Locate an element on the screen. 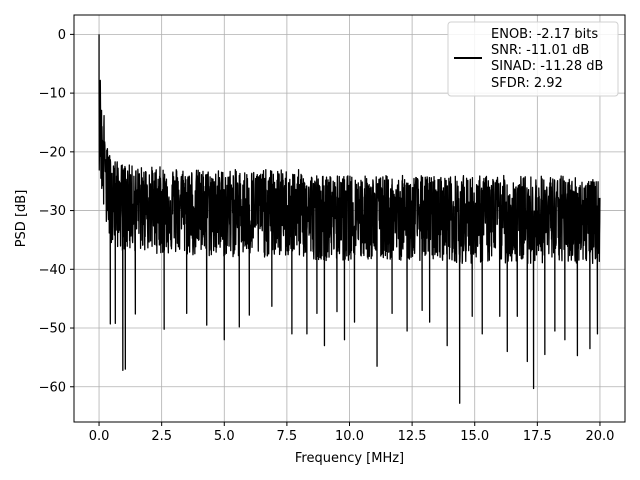  x-tick-label: 12.5 is located at coordinates (412, 436).